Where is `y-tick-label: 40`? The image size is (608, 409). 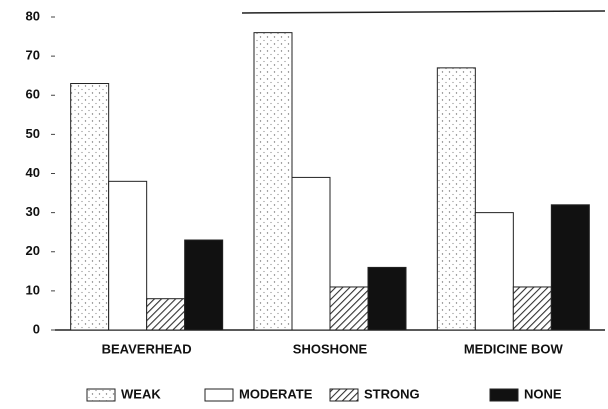
y-tick-label: 40 is located at coordinates (33, 172).